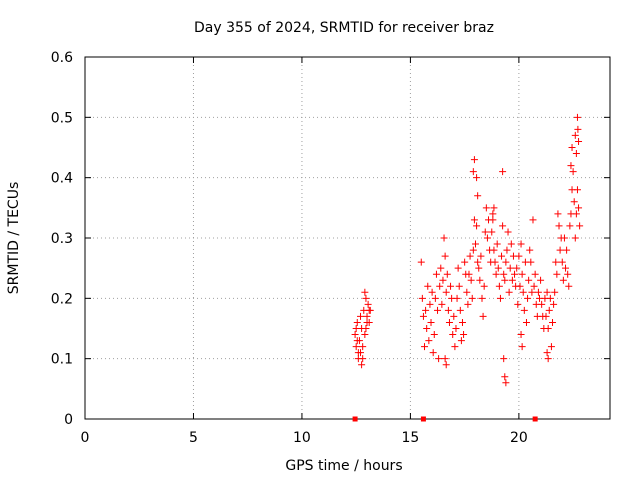 The image size is (640, 480). I want to click on x-tick-label: 5, so click(193, 438).